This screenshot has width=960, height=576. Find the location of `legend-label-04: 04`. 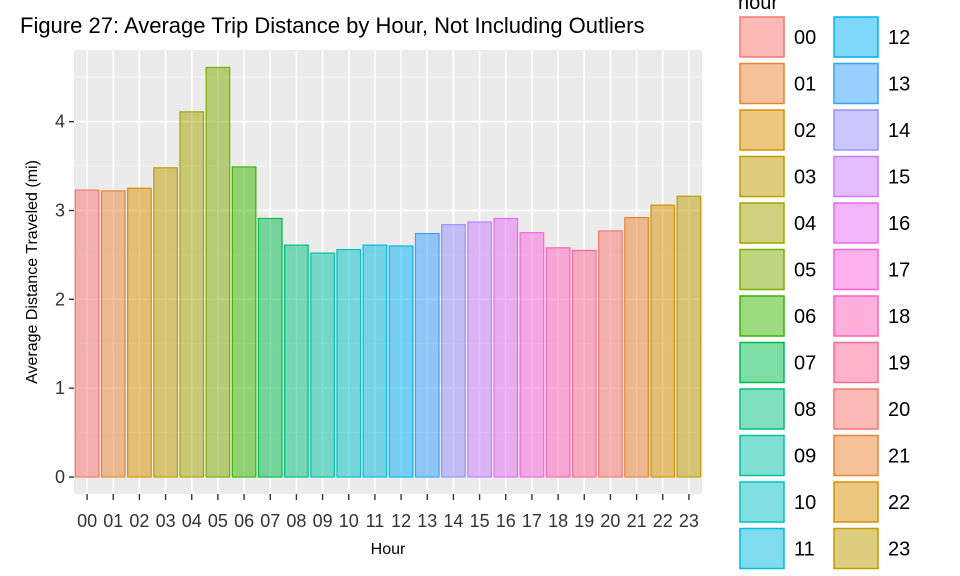

legend-label-04: 04 is located at coordinates (805, 224).